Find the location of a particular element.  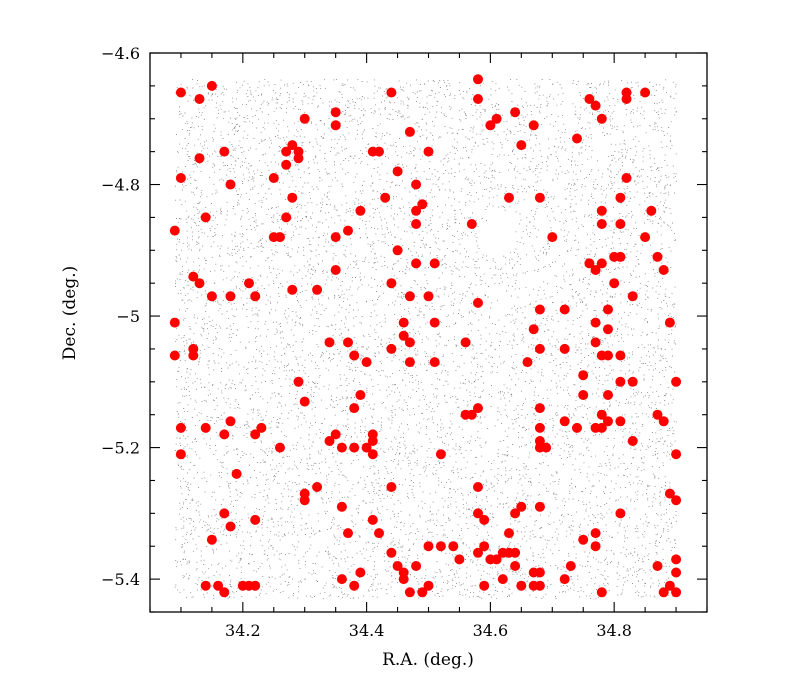

x-tick-label: 34.4 is located at coordinates (367, 630).